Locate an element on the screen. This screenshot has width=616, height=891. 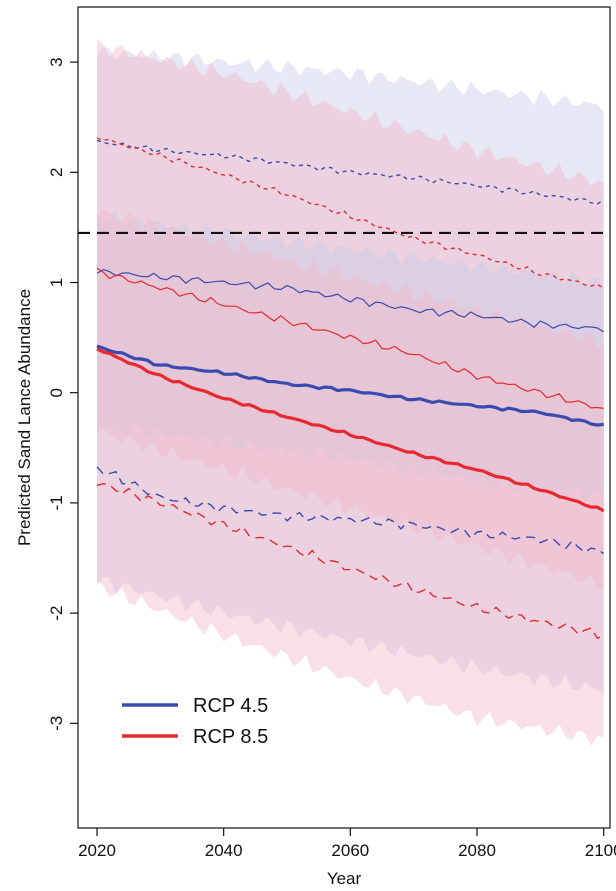
line-rcp85-upper-extreme is located at coordinates (350, 213).